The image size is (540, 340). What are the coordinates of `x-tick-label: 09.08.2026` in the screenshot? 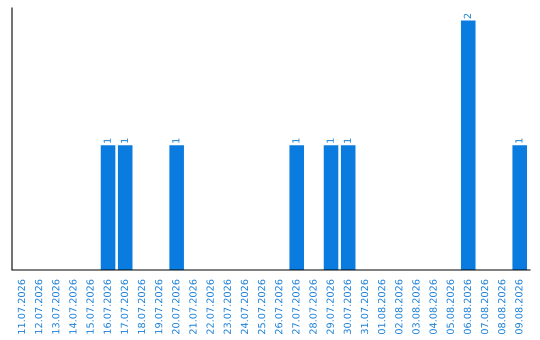 It's located at (519, 307).